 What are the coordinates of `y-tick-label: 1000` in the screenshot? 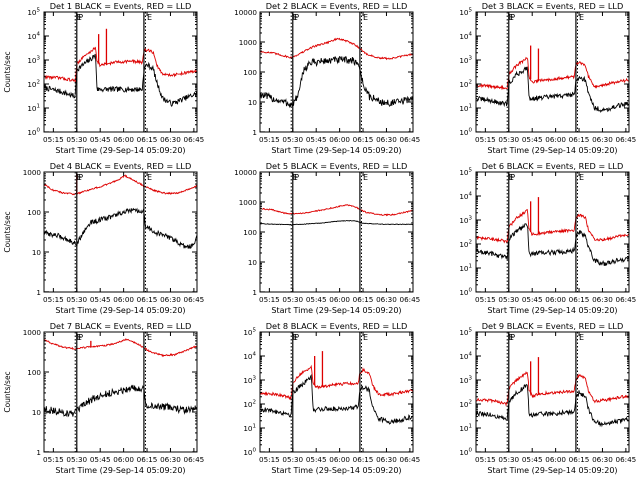 It's located at (32, 172).